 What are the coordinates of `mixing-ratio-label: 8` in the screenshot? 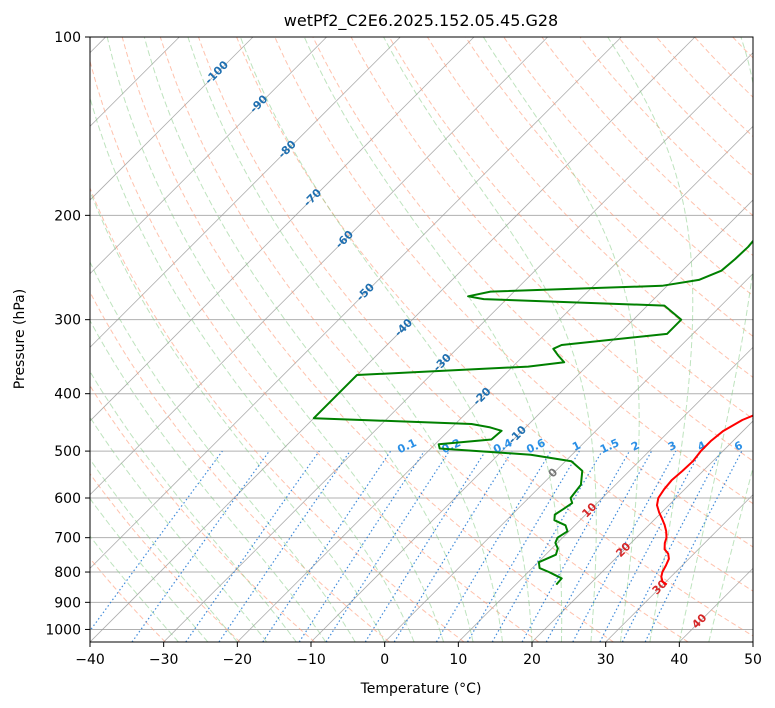 It's located at (768, 446).